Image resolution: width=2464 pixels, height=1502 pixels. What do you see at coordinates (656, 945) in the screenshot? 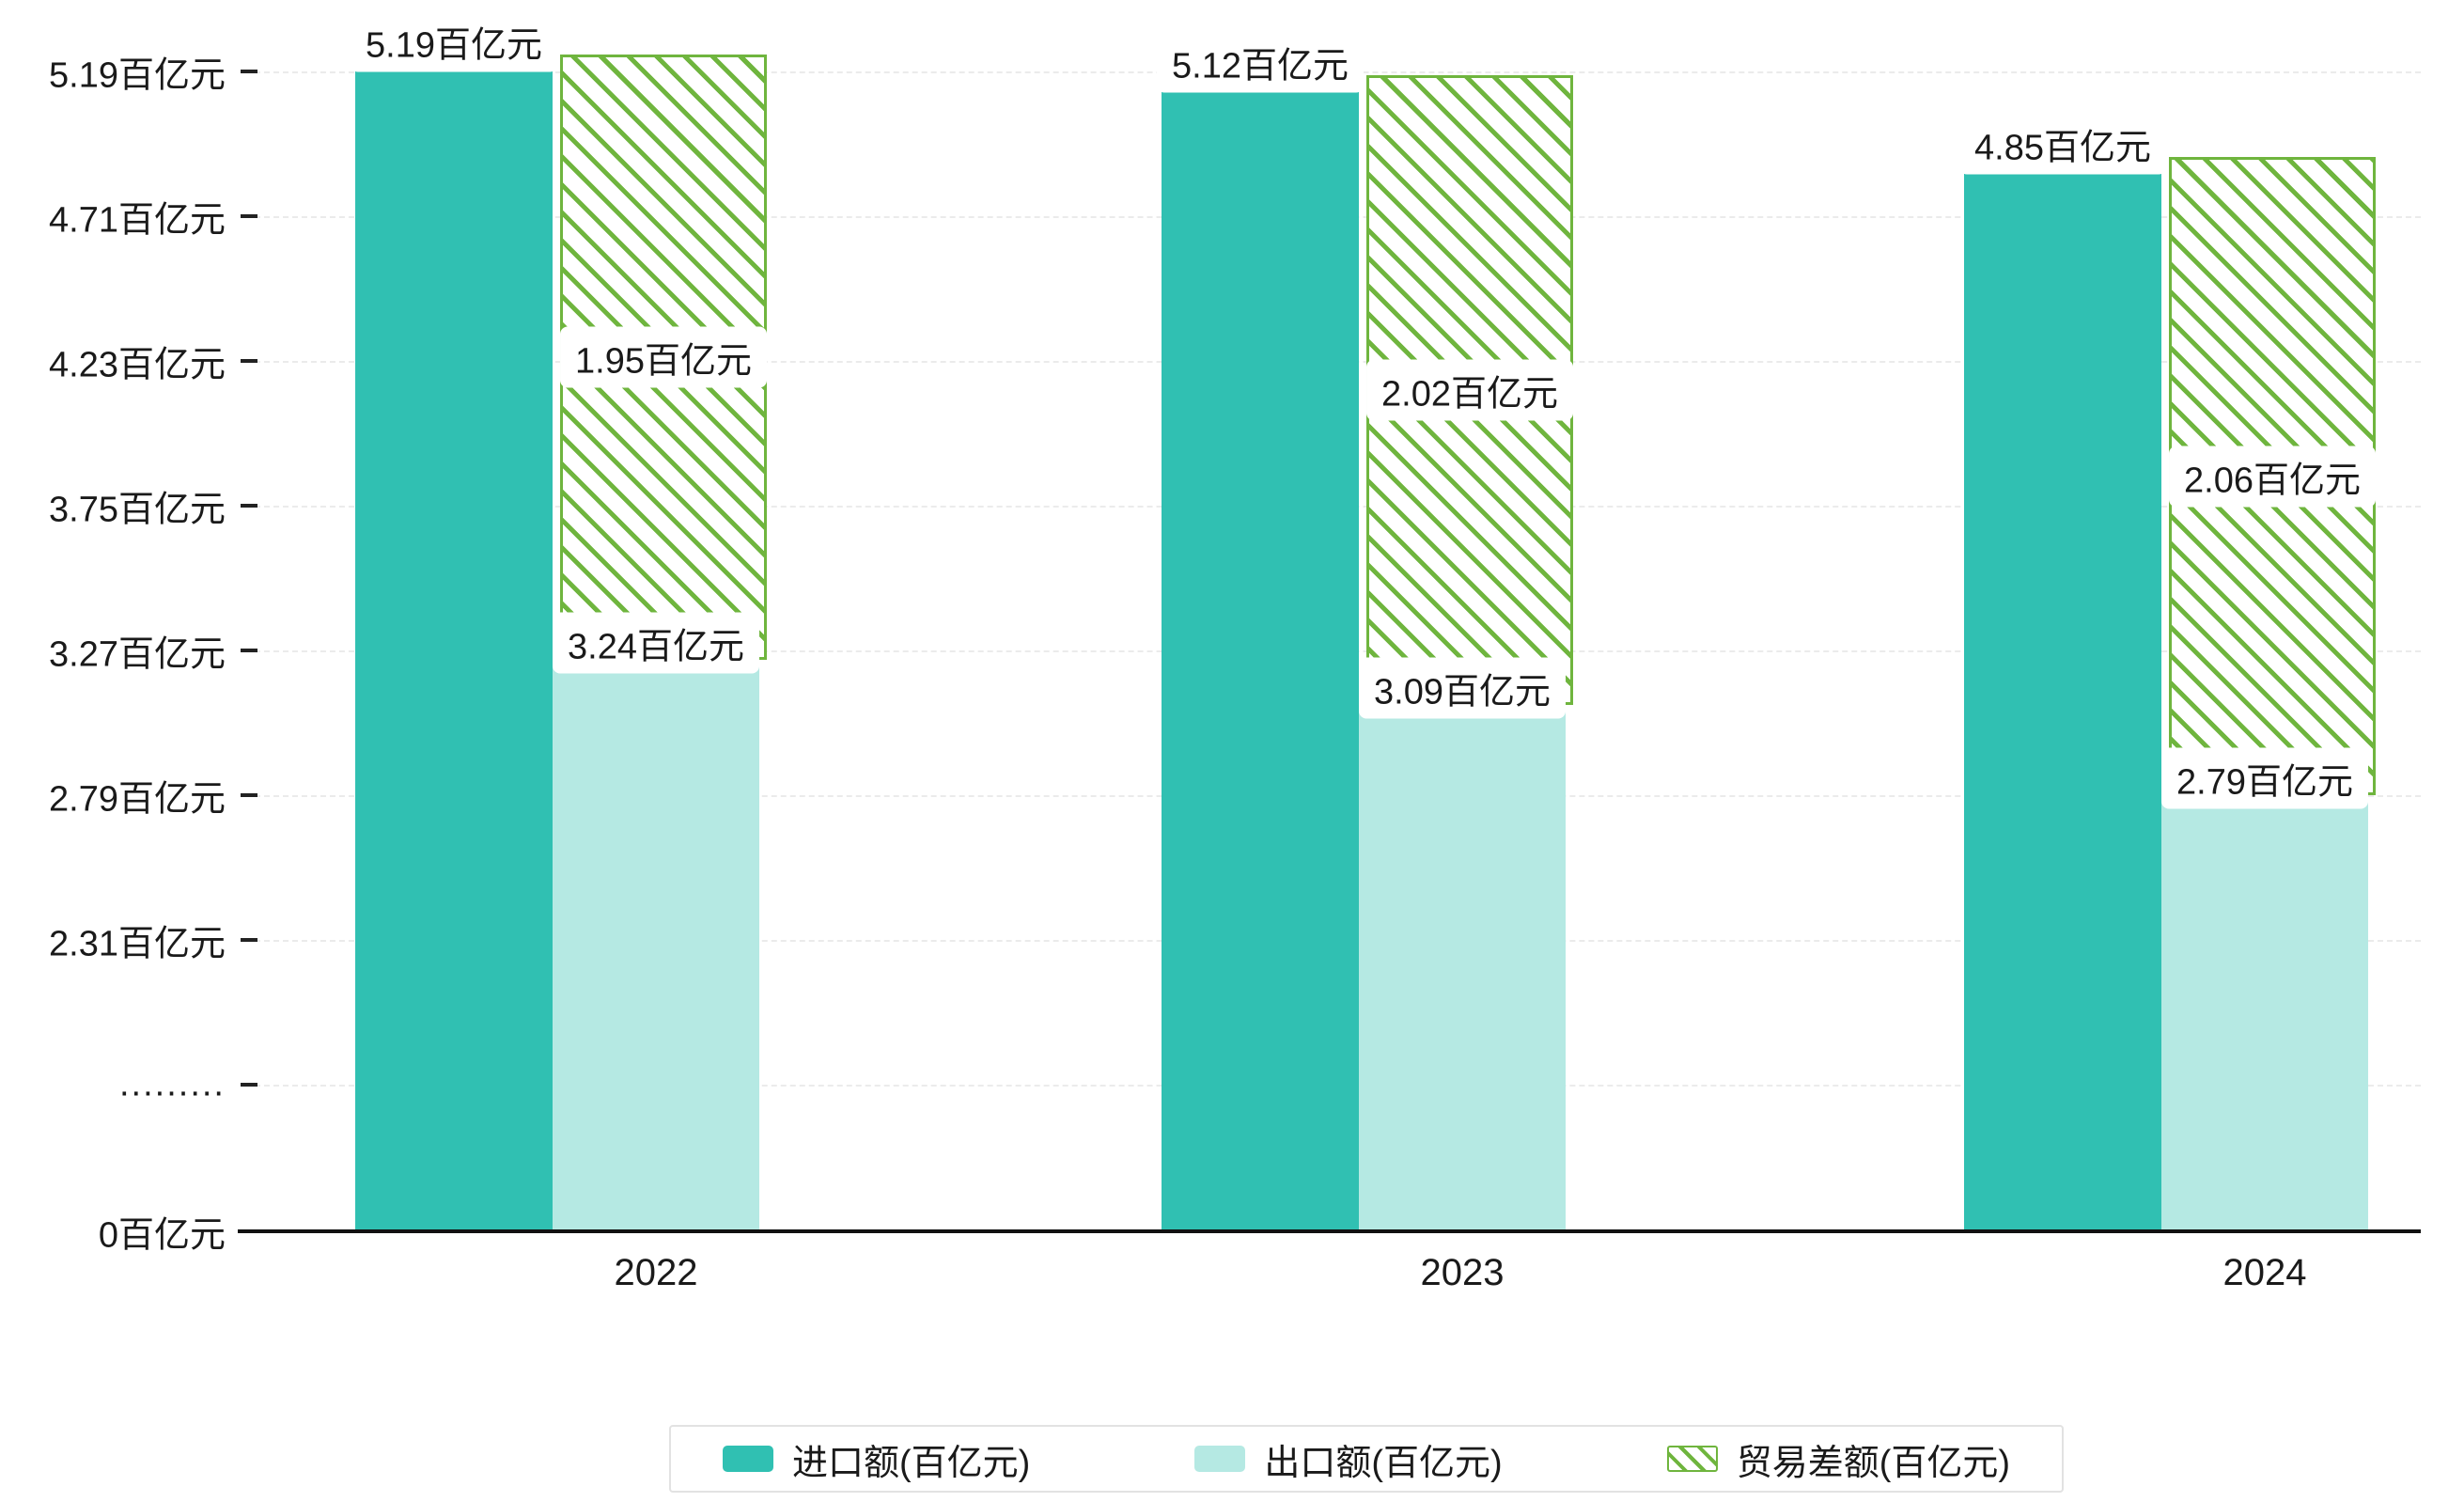
I see `bar-export-2022` at bounding box center [656, 945].